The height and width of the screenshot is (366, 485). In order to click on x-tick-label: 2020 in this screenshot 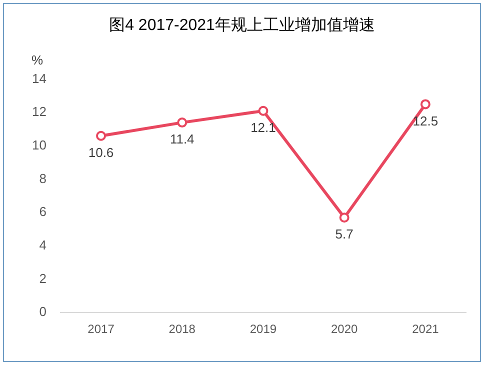, I will do `click(344, 329)`.